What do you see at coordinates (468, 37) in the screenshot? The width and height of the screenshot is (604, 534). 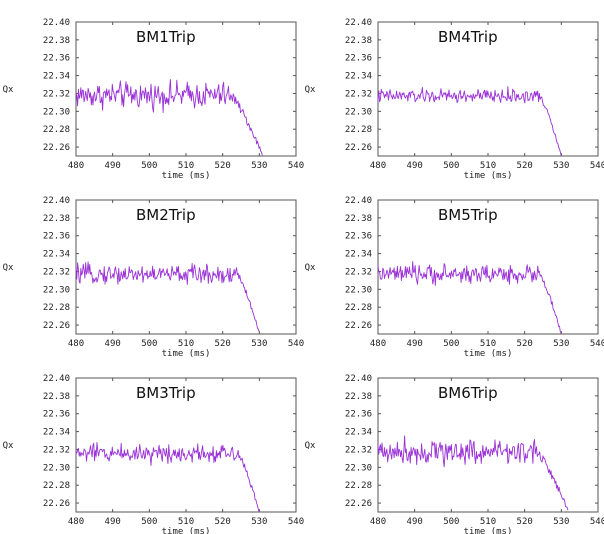 I see `chart-title: BM4Trip` at bounding box center [468, 37].